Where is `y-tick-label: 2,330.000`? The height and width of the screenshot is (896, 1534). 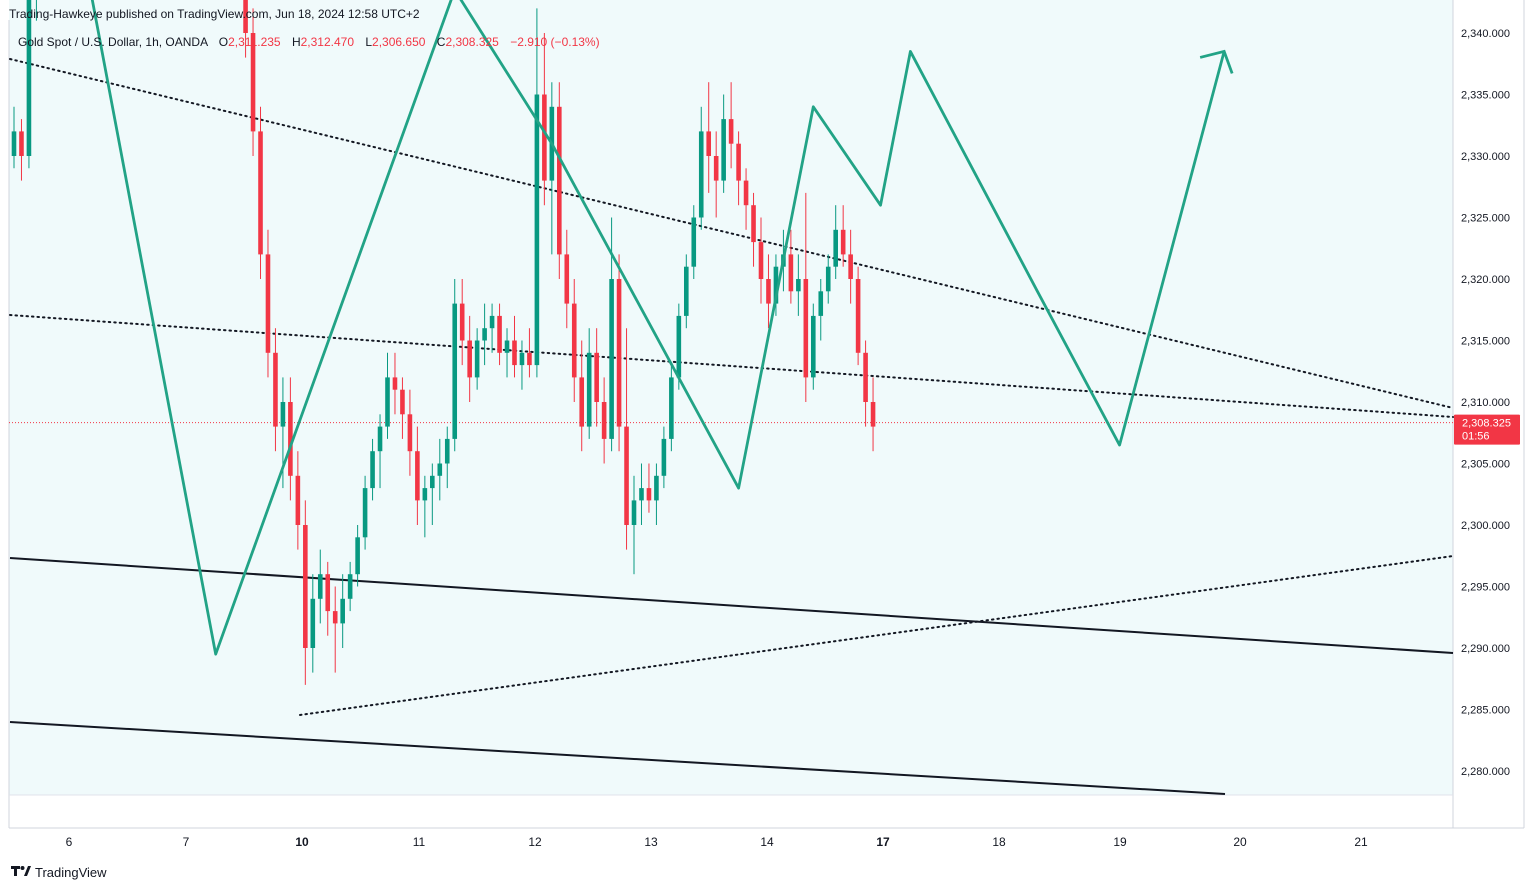
y-tick-label: 2,330.000 is located at coordinates (1485, 157).